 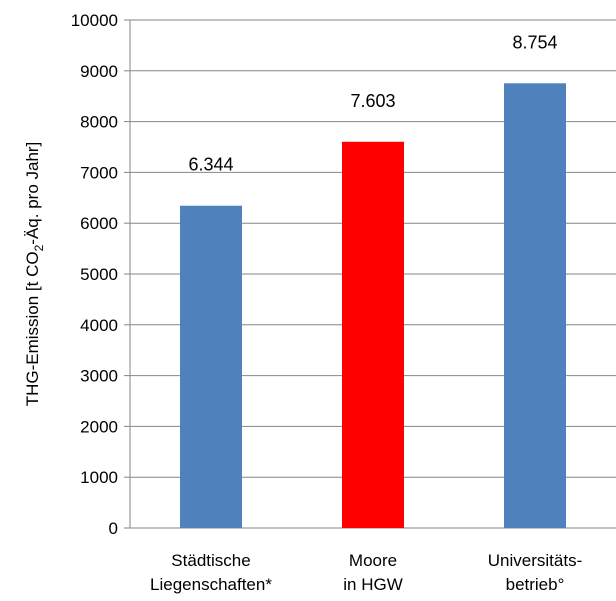 I want to click on y-tick-label: 2000, so click(x=99, y=426).